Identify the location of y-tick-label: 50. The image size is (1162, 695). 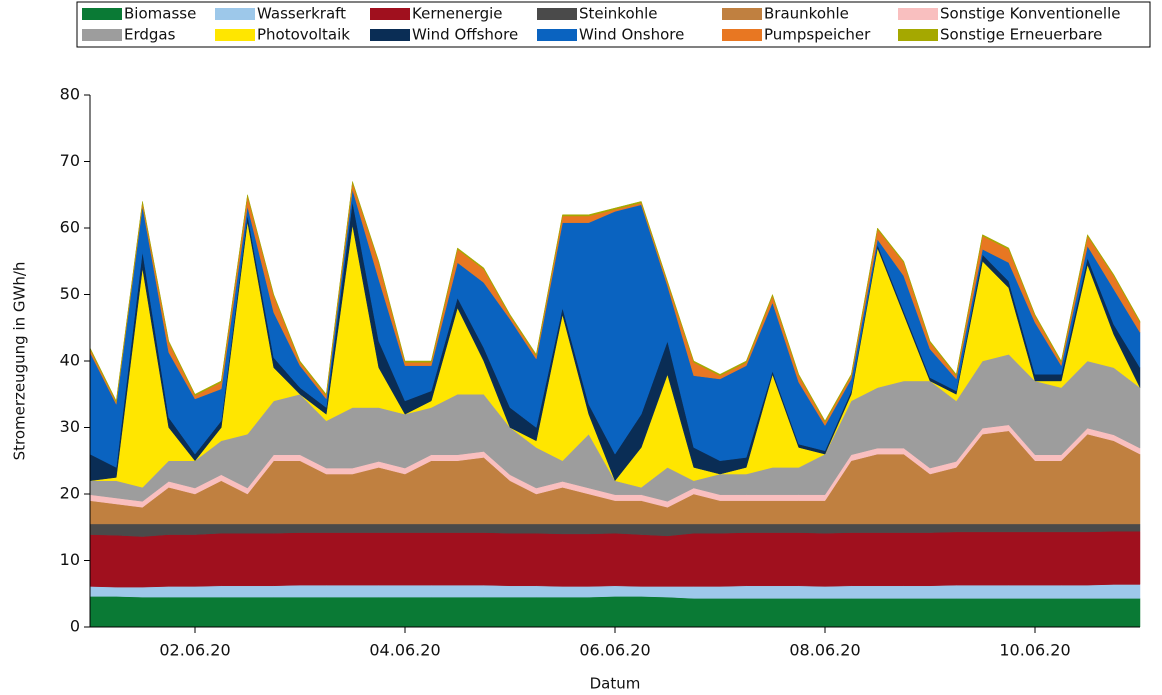
(70, 293).